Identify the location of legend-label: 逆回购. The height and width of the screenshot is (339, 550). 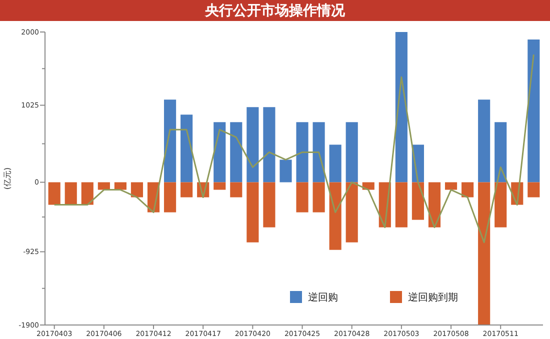
(323, 298).